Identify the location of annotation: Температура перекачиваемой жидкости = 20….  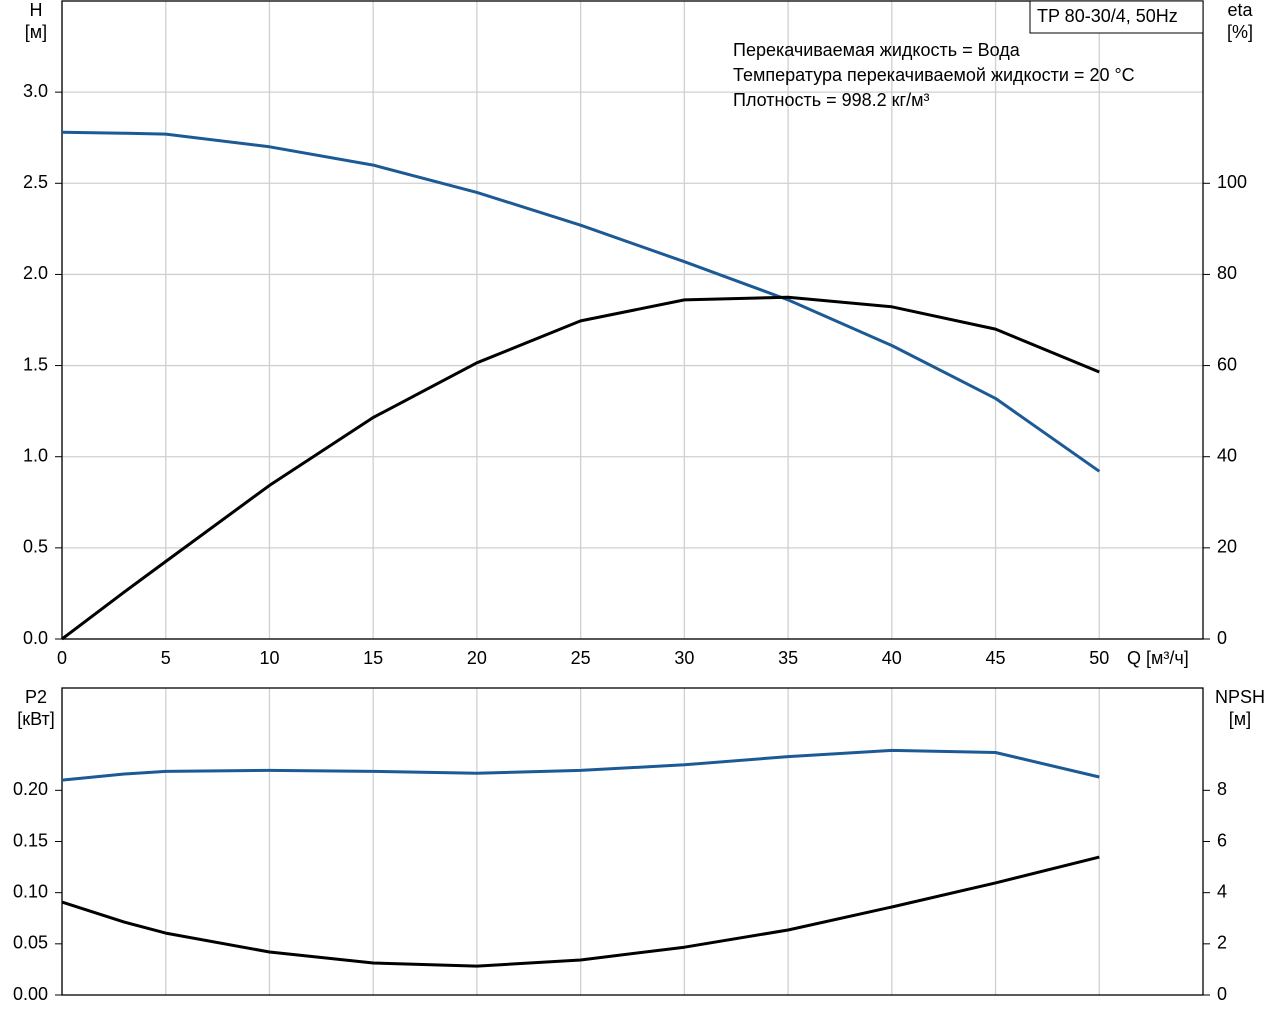
(934, 75).